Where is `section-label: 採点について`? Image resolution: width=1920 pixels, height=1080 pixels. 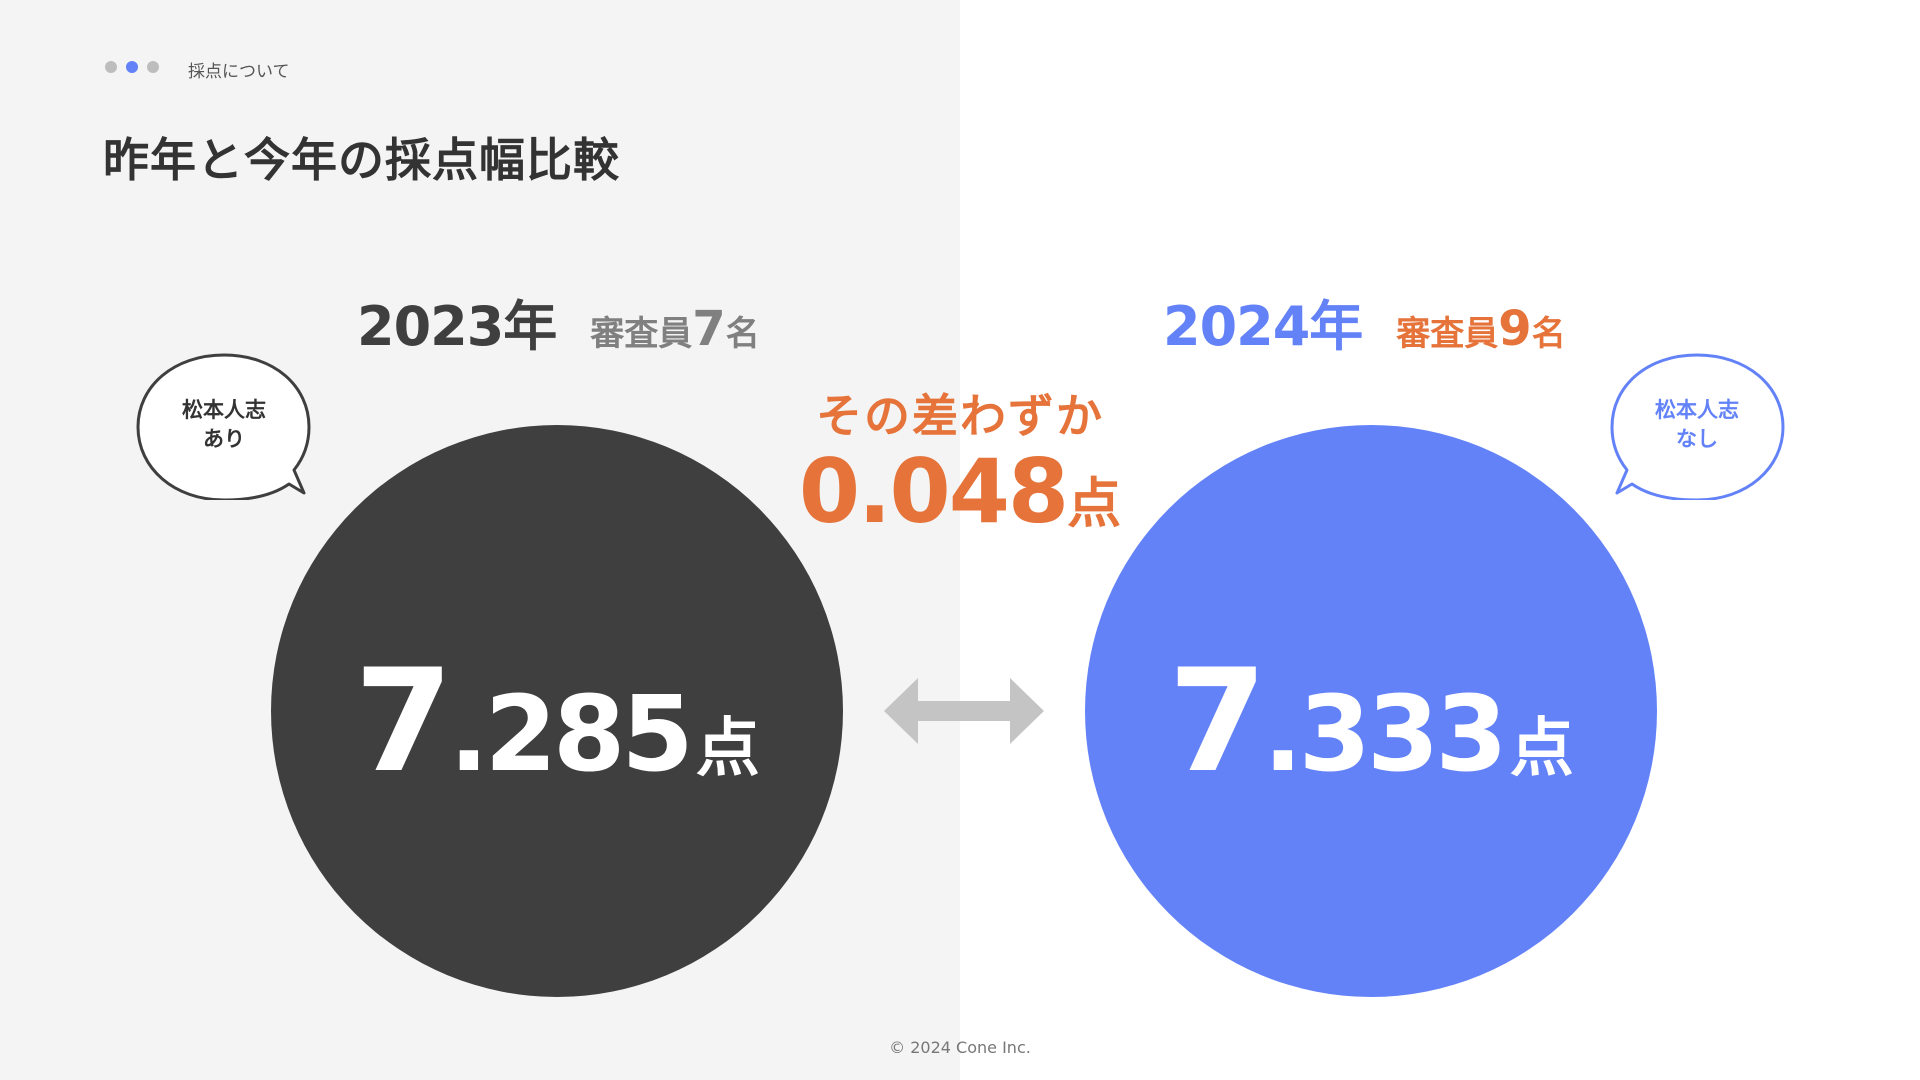 section-label: 採点について is located at coordinates (239, 72).